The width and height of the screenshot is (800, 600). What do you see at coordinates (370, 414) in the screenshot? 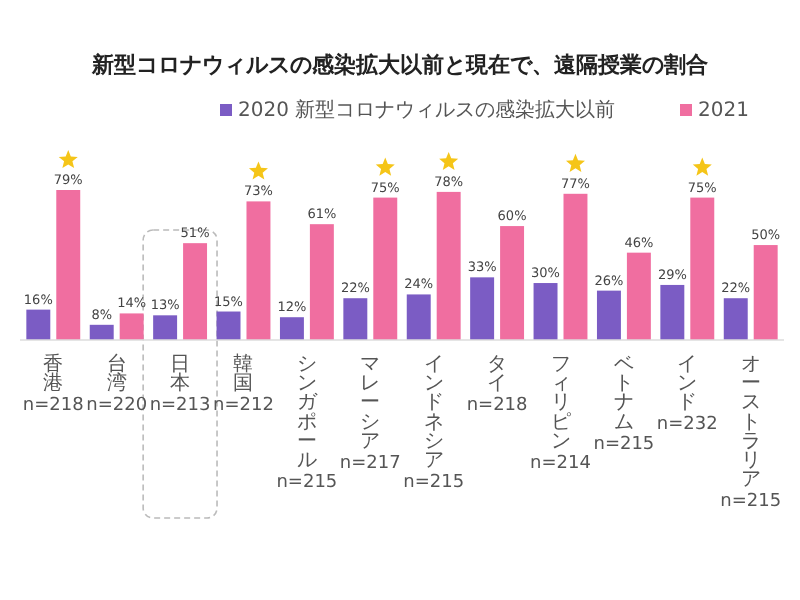
I see `x-tick-label: マレーシア n=217` at bounding box center [370, 414].